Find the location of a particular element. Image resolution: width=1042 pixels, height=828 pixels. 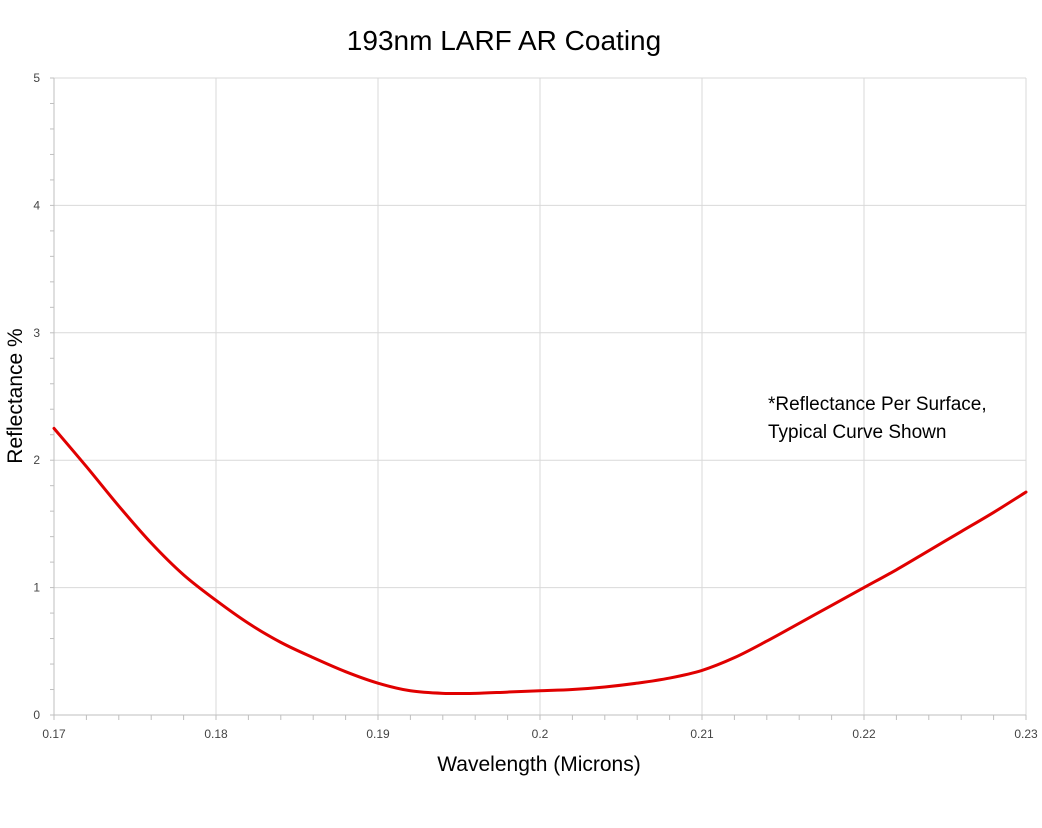

x-tick-label: 0.22 is located at coordinates (864, 734).